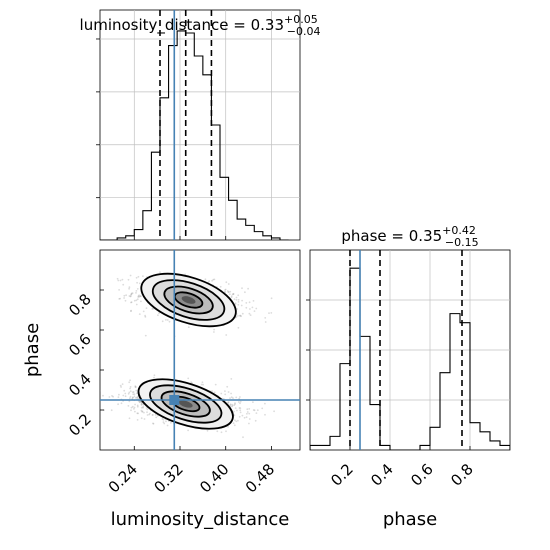 Image resolution: width=550 pixels, height=550 pixels. Describe the element at coordinates (154, 25) in the screenshot. I see `luminosity-distance-title-name: luminosity_distance` at that location.